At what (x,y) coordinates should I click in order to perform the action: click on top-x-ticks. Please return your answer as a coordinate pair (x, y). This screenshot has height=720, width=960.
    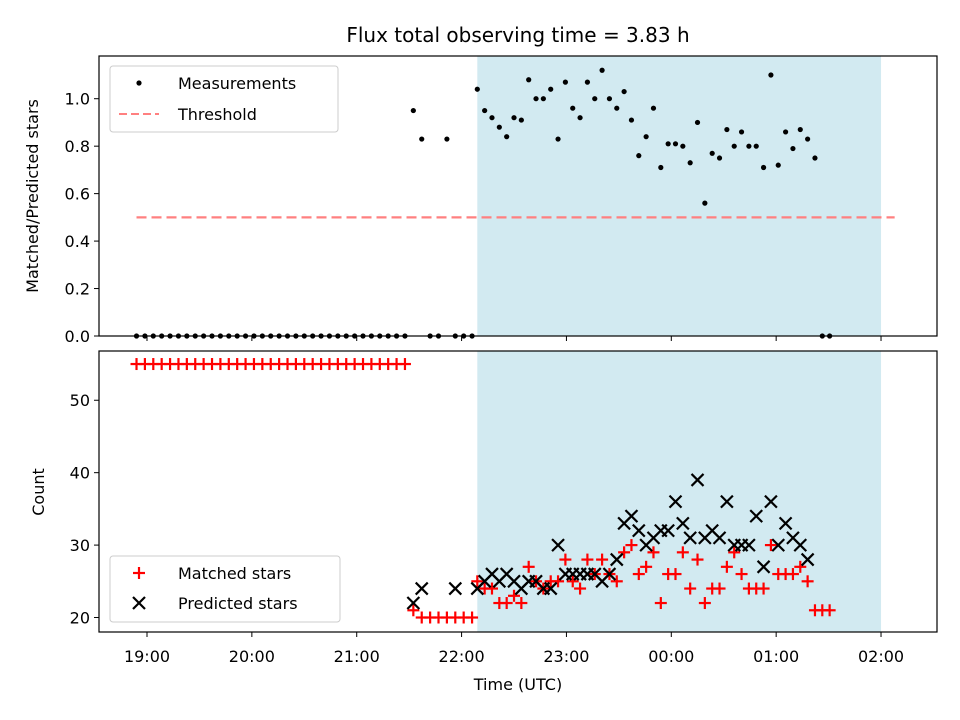
    Looking at the image, I should click on (514, 338).